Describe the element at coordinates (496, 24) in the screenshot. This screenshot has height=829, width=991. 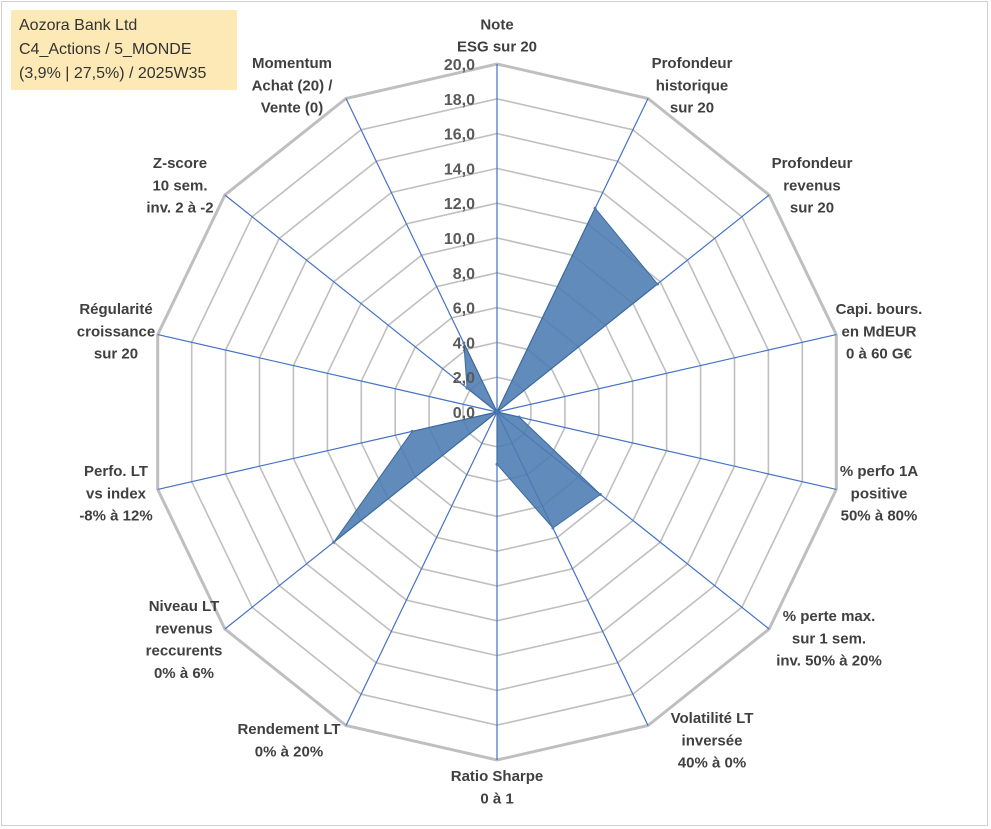
I see `axis-label-line: Note` at that location.